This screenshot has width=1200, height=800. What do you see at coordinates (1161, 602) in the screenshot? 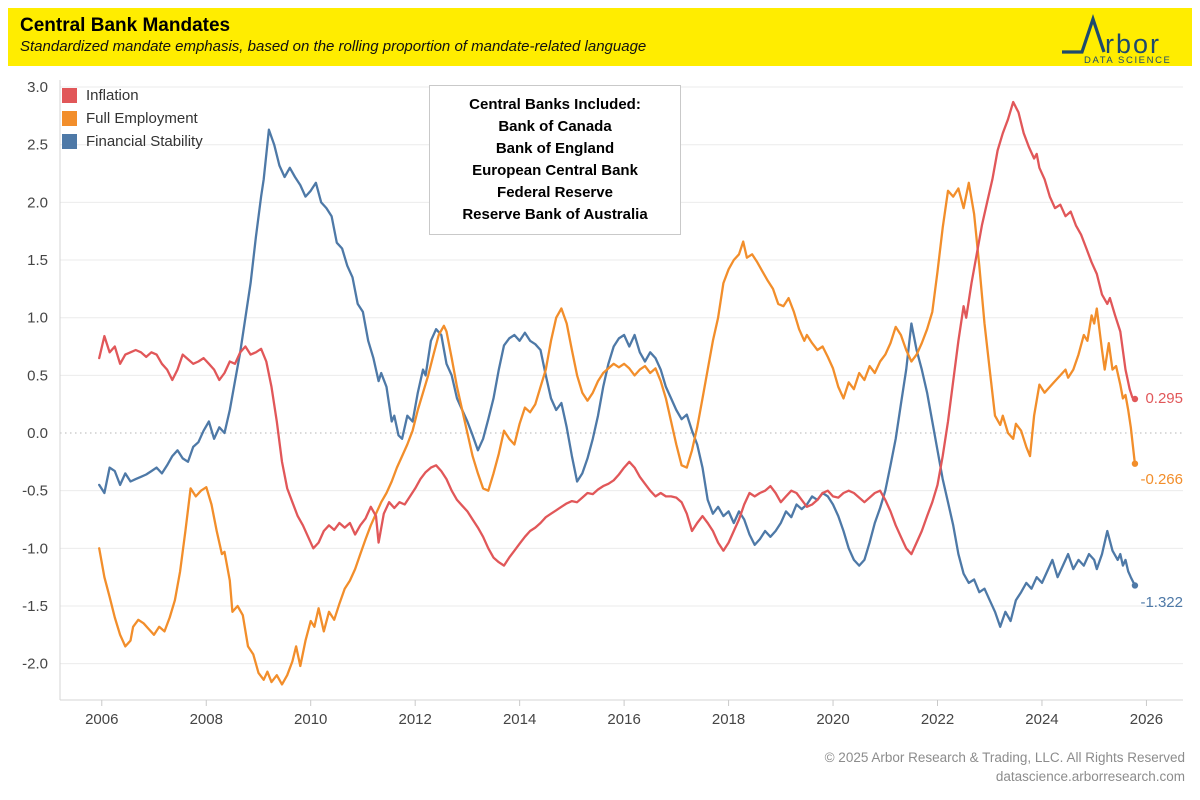
I see `financial-stability-end-value-label: -1.322` at bounding box center [1161, 602].